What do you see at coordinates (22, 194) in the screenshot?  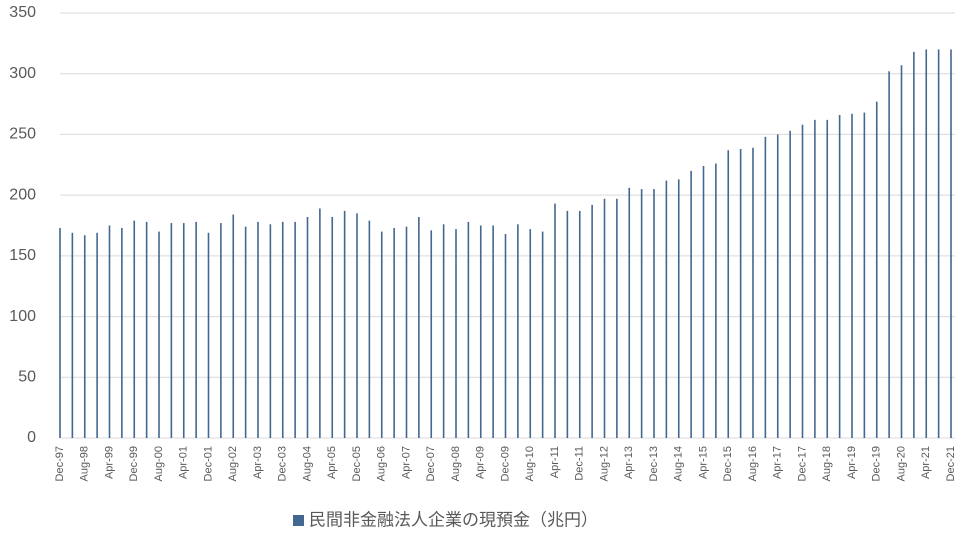 I see `y-tick-label: 200` at bounding box center [22, 194].